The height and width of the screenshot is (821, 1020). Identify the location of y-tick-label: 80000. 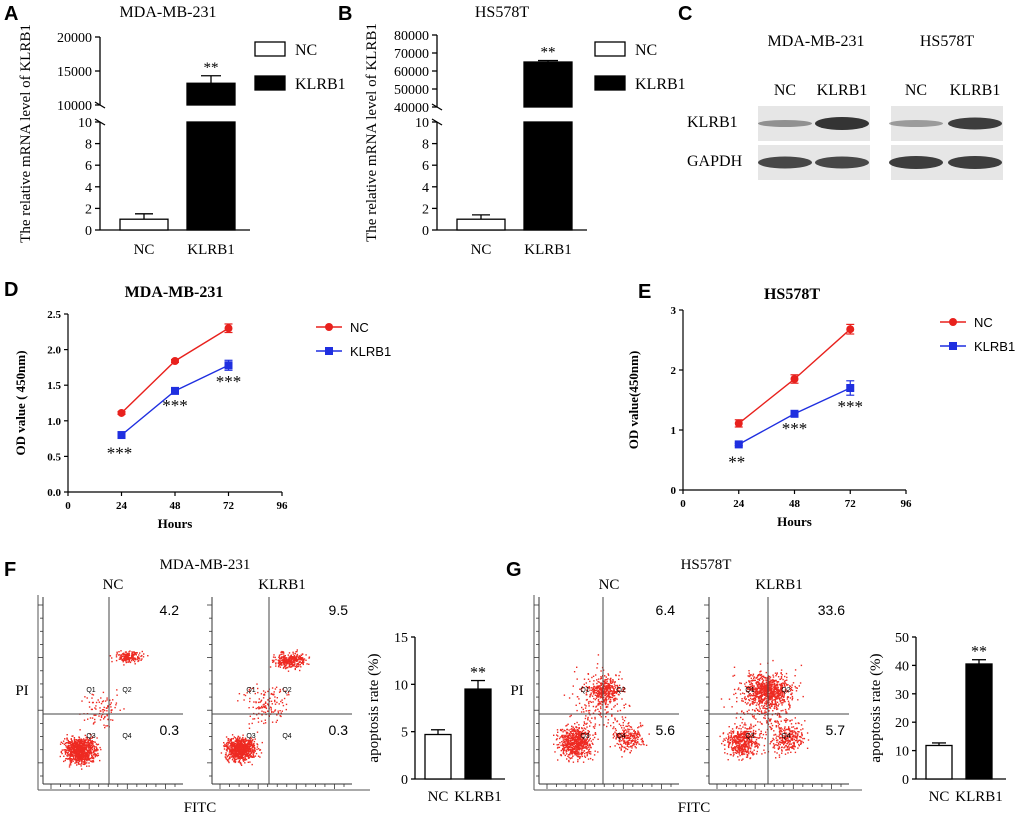
(411, 36).